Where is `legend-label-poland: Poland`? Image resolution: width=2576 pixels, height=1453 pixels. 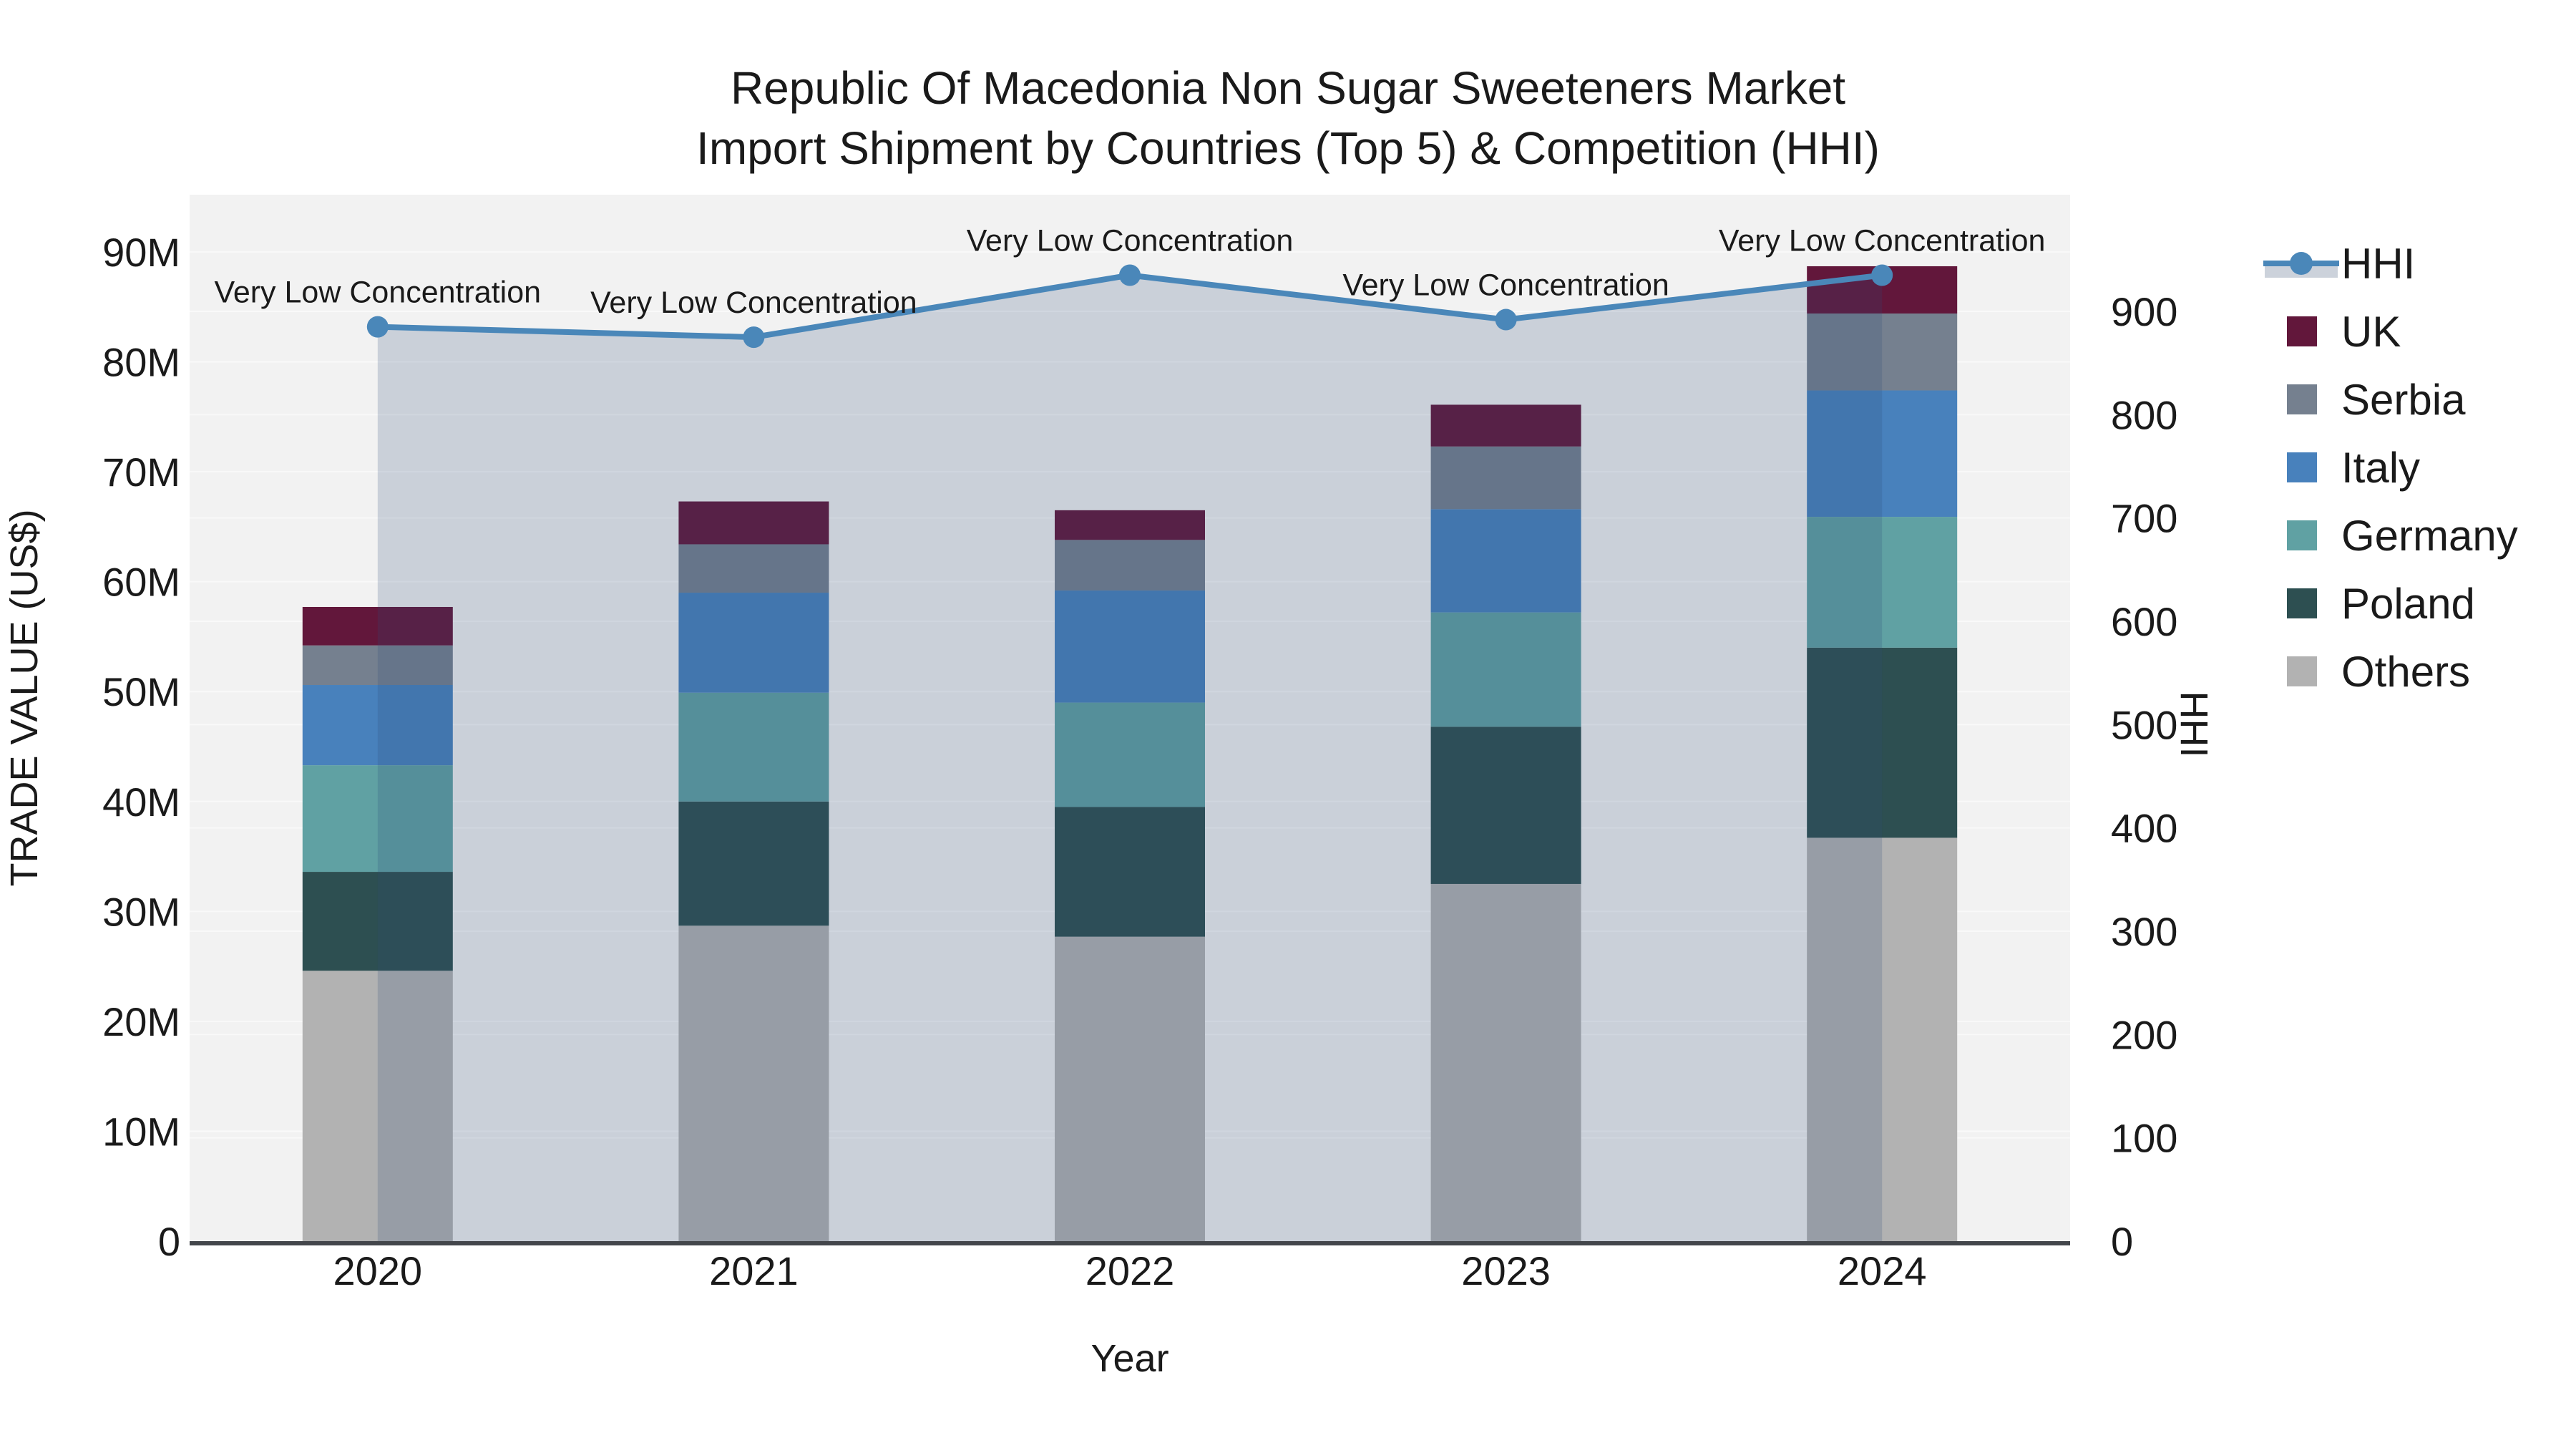 legend-label-poland: Poland is located at coordinates (2408, 604).